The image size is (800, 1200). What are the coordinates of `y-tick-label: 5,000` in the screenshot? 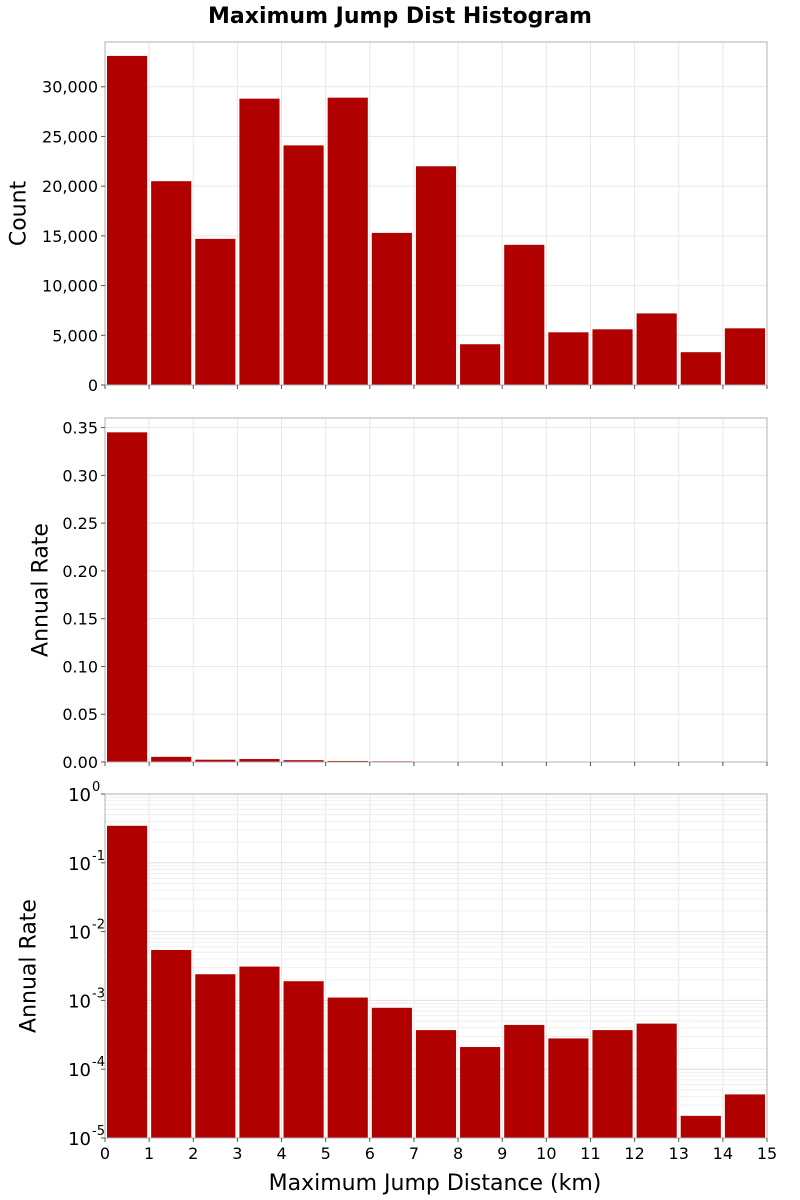 It's located at (75, 335).